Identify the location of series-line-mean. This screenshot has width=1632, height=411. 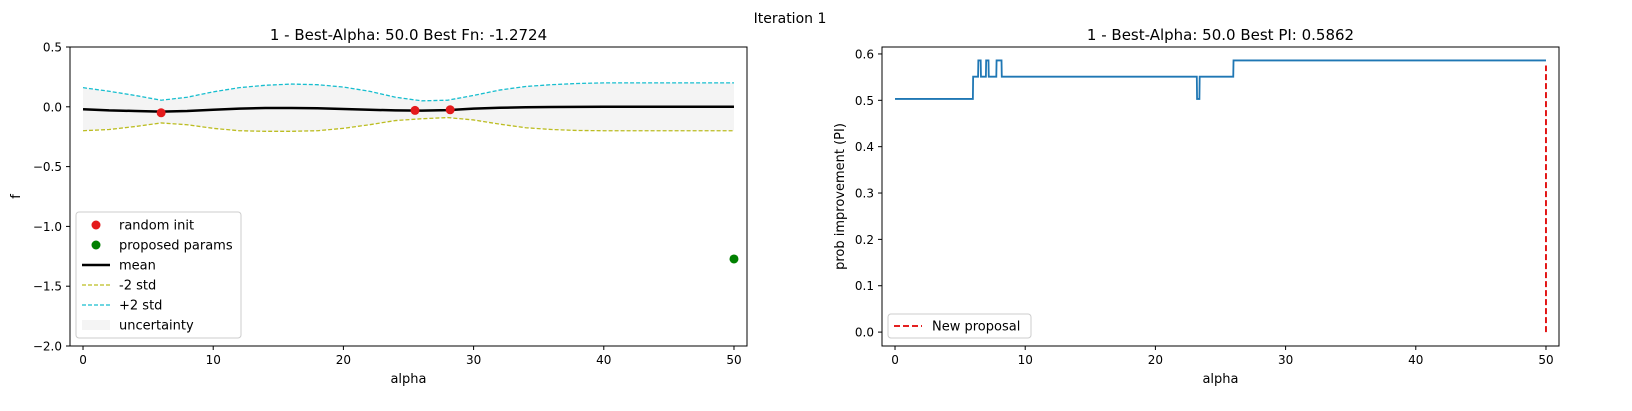
(408, 109).